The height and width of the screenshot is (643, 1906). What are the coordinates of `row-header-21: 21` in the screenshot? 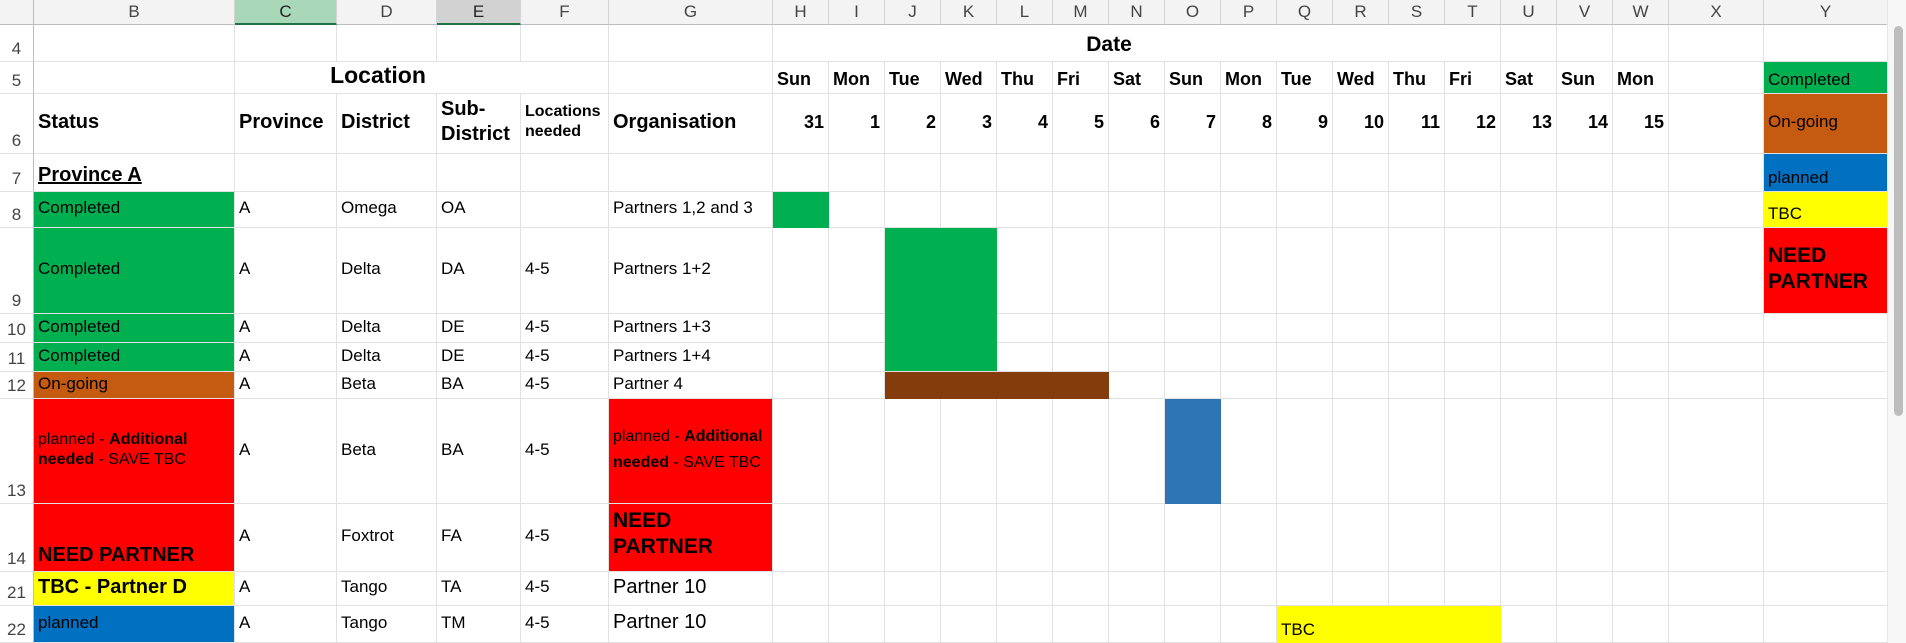 It's located at (17, 589).